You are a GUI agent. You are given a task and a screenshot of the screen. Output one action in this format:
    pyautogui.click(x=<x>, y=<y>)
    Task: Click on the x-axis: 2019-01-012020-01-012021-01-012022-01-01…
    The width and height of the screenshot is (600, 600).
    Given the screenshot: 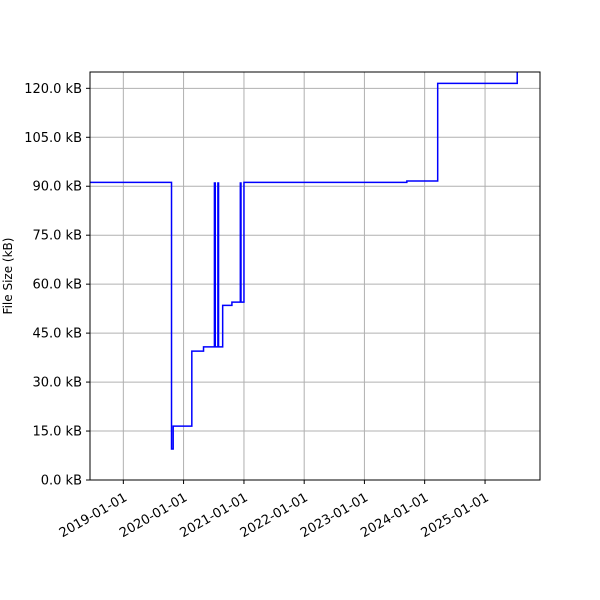 What is the action you would take?
    pyautogui.click(x=274, y=510)
    